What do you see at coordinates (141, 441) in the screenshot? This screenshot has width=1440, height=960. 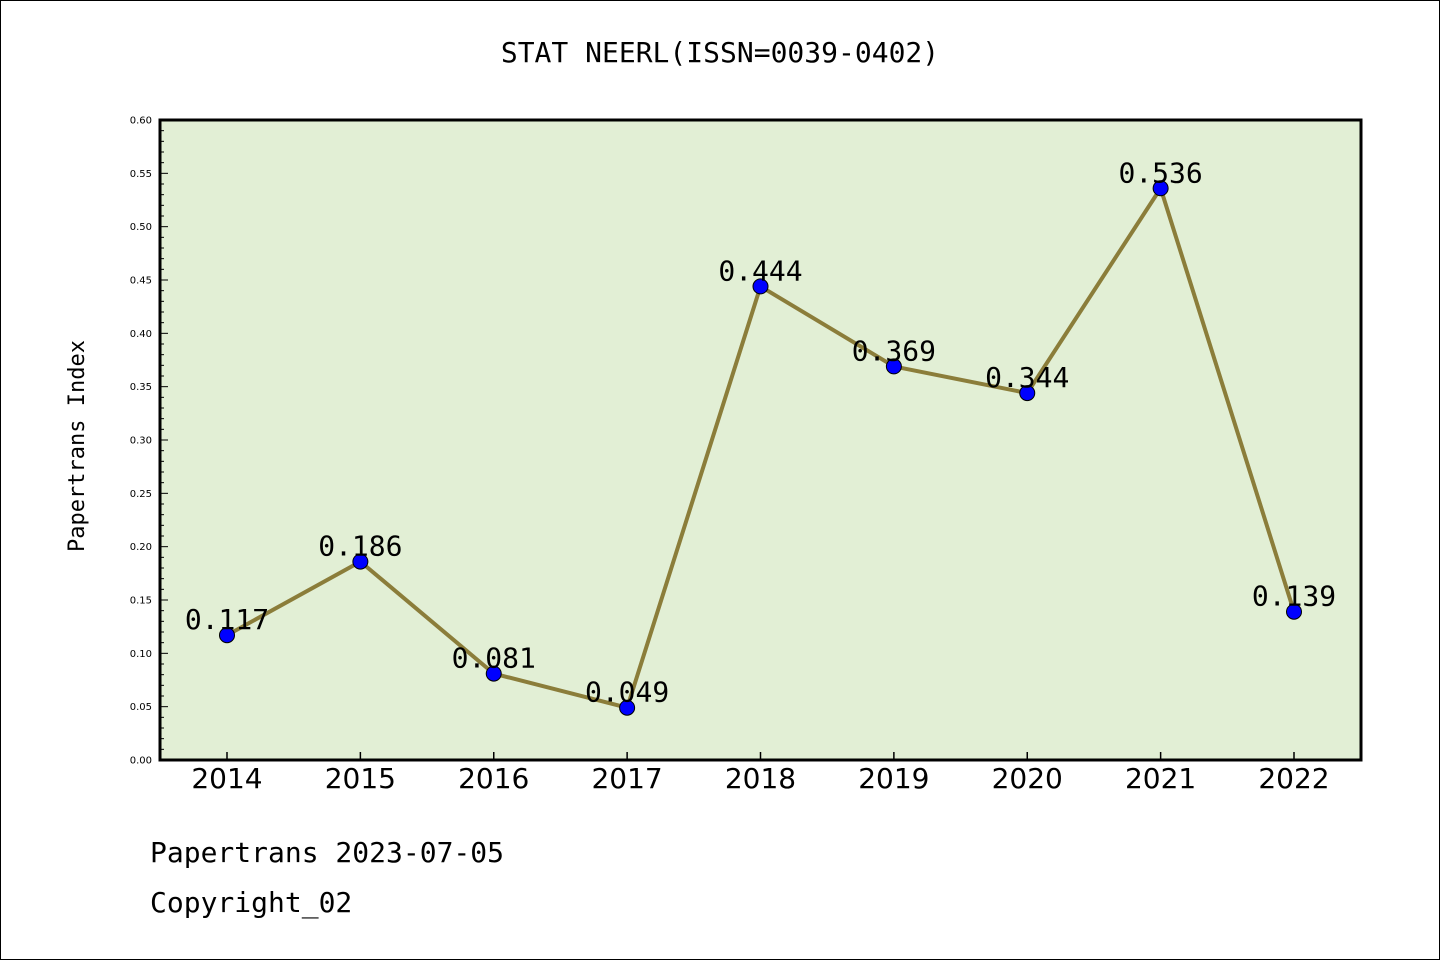 I see `y-tick-label: 0.30` at bounding box center [141, 441].